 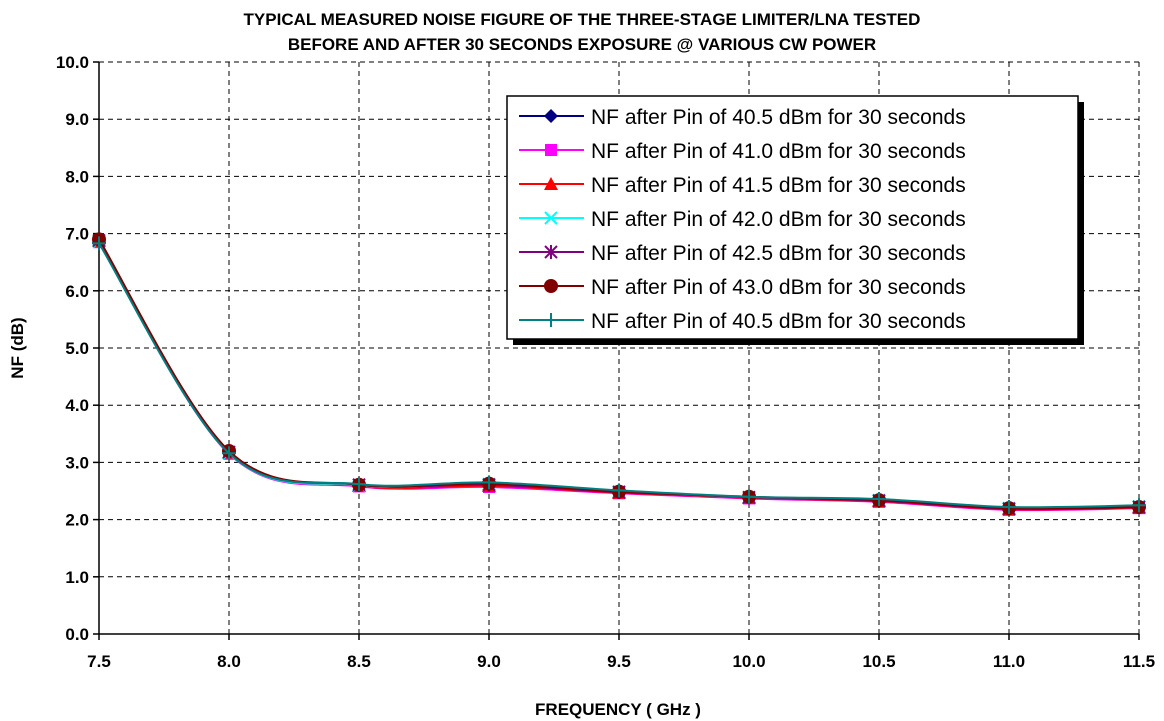 I want to click on y-tick-label: 0.0, so click(x=77, y=634).